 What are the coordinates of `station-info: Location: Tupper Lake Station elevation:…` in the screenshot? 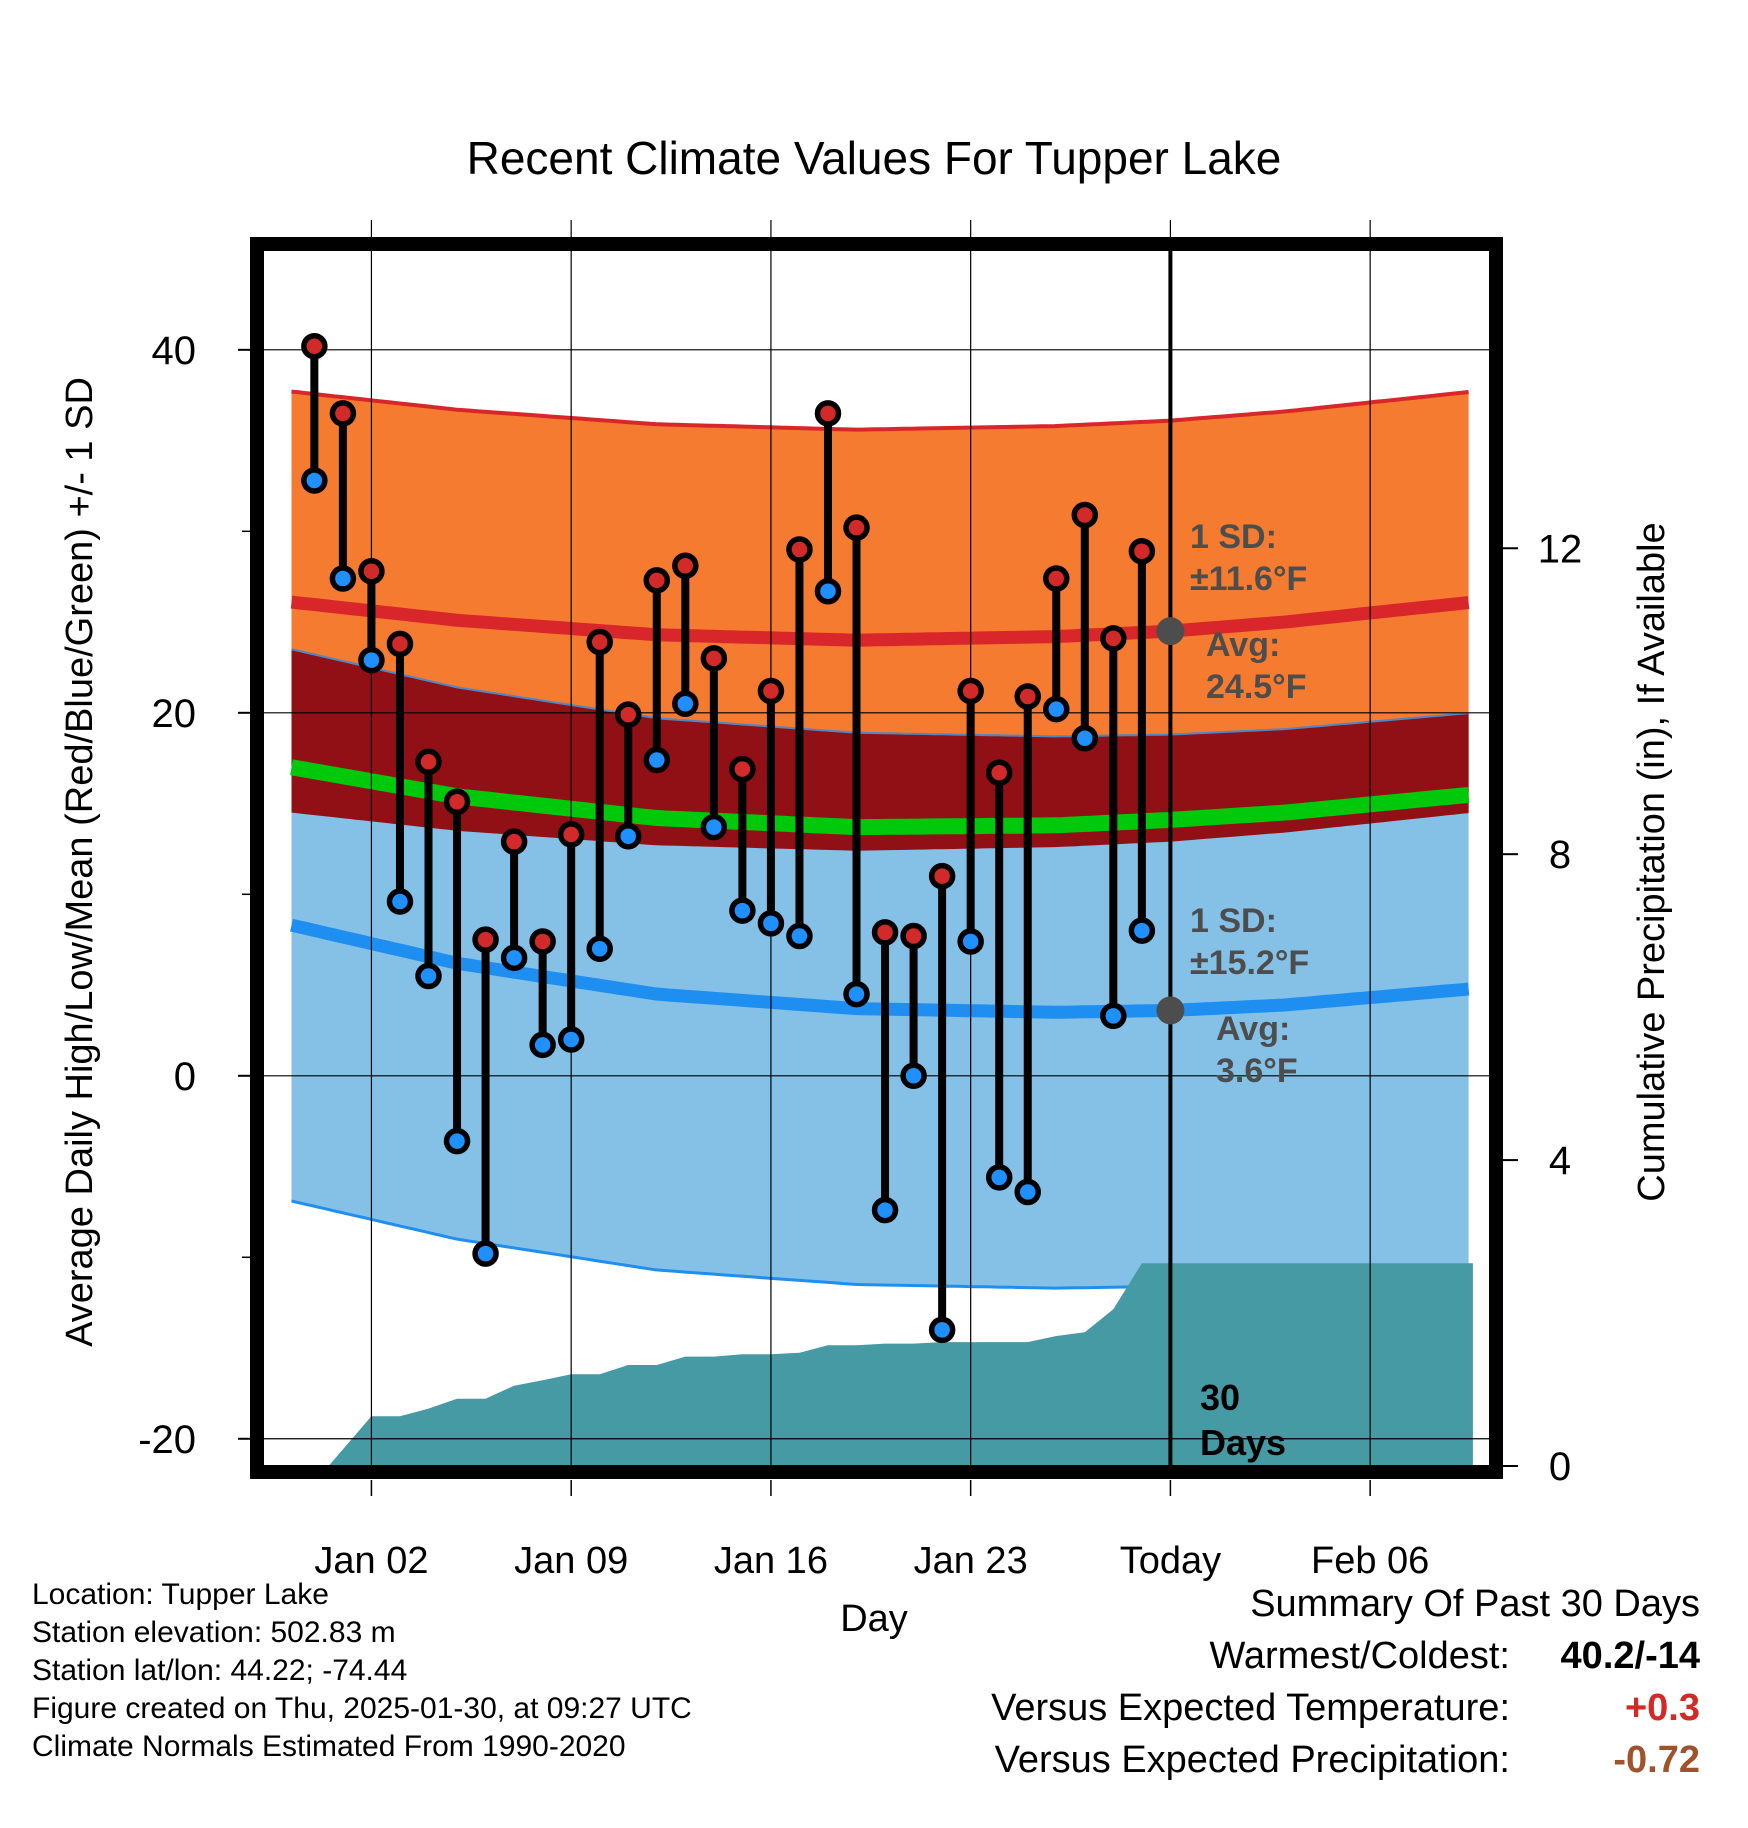 It's located at (362, 1671).